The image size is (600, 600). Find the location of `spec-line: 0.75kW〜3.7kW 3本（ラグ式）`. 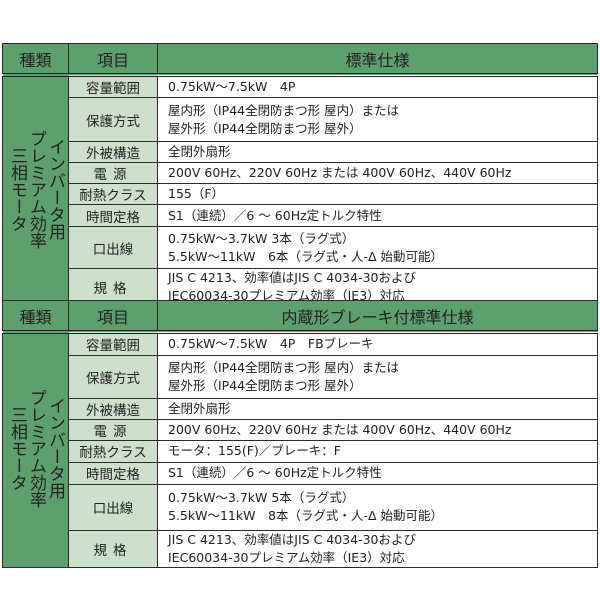

spec-line: 0.75kW〜3.7kW 3本（ラグ式） is located at coordinates (261, 238).